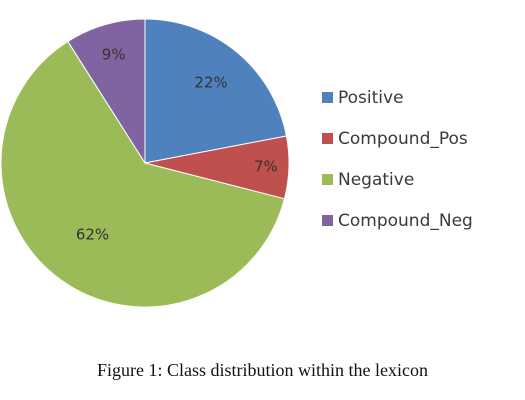  I want to click on legend-label-positive: Positive, so click(371, 97).